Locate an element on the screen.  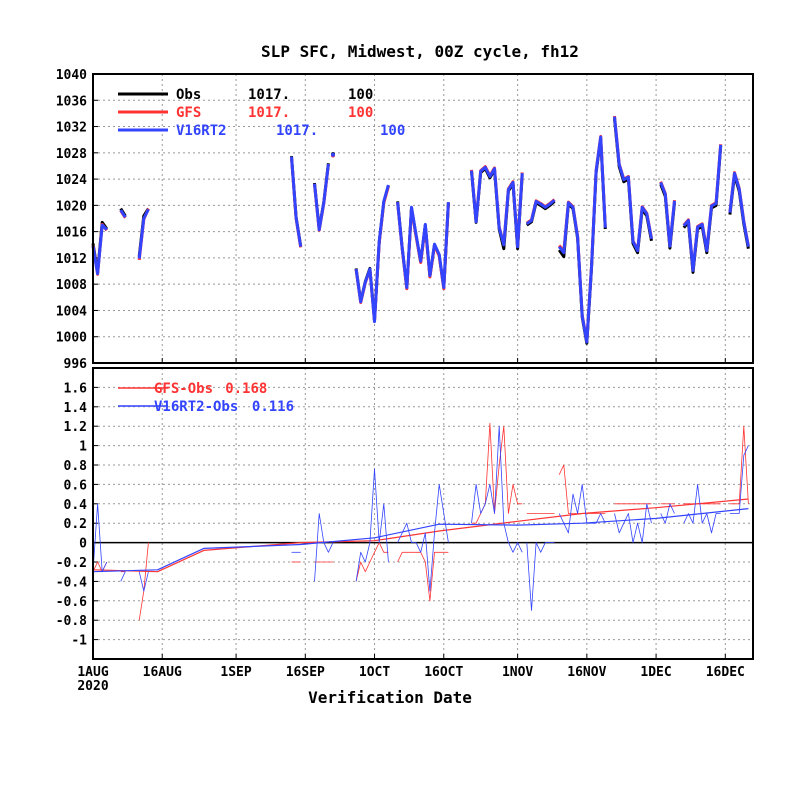
running-mean-v16rt2-obs is located at coordinates (420, 540).